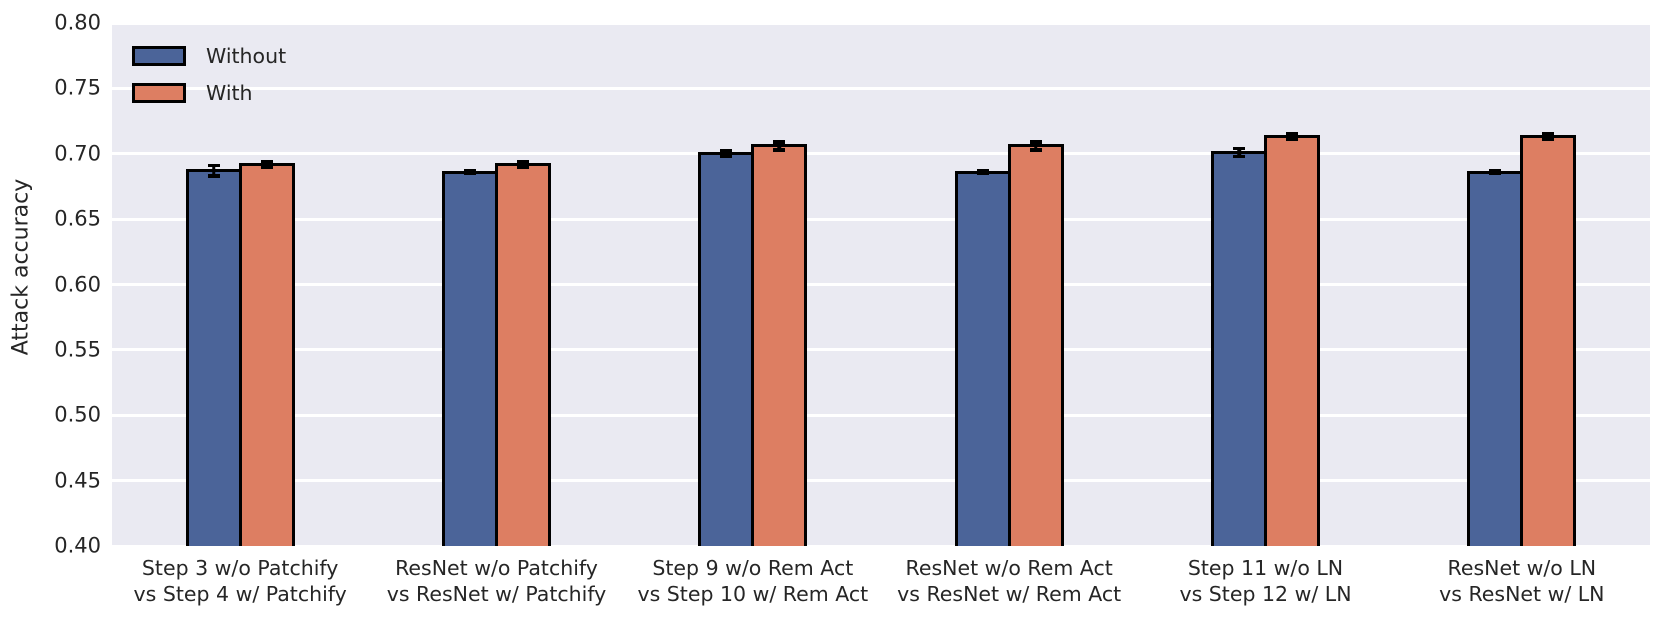 The width and height of the screenshot is (1660, 623). What do you see at coordinates (240, 594) in the screenshot?
I see `x-tick-label-line: vs Step 4 w/ Patchify` at bounding box center [240, 594].